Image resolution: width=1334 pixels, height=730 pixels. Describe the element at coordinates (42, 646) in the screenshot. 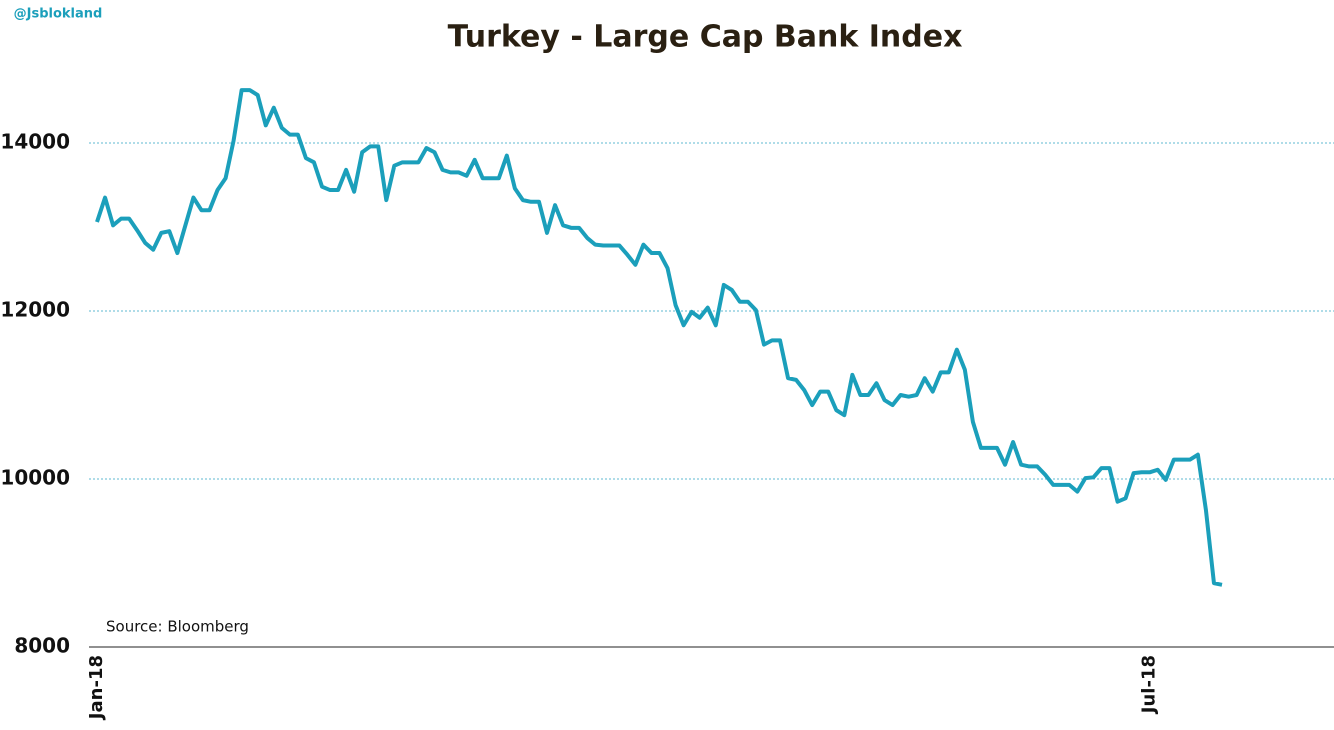

I see `y-tick-label: 8000` at that location.